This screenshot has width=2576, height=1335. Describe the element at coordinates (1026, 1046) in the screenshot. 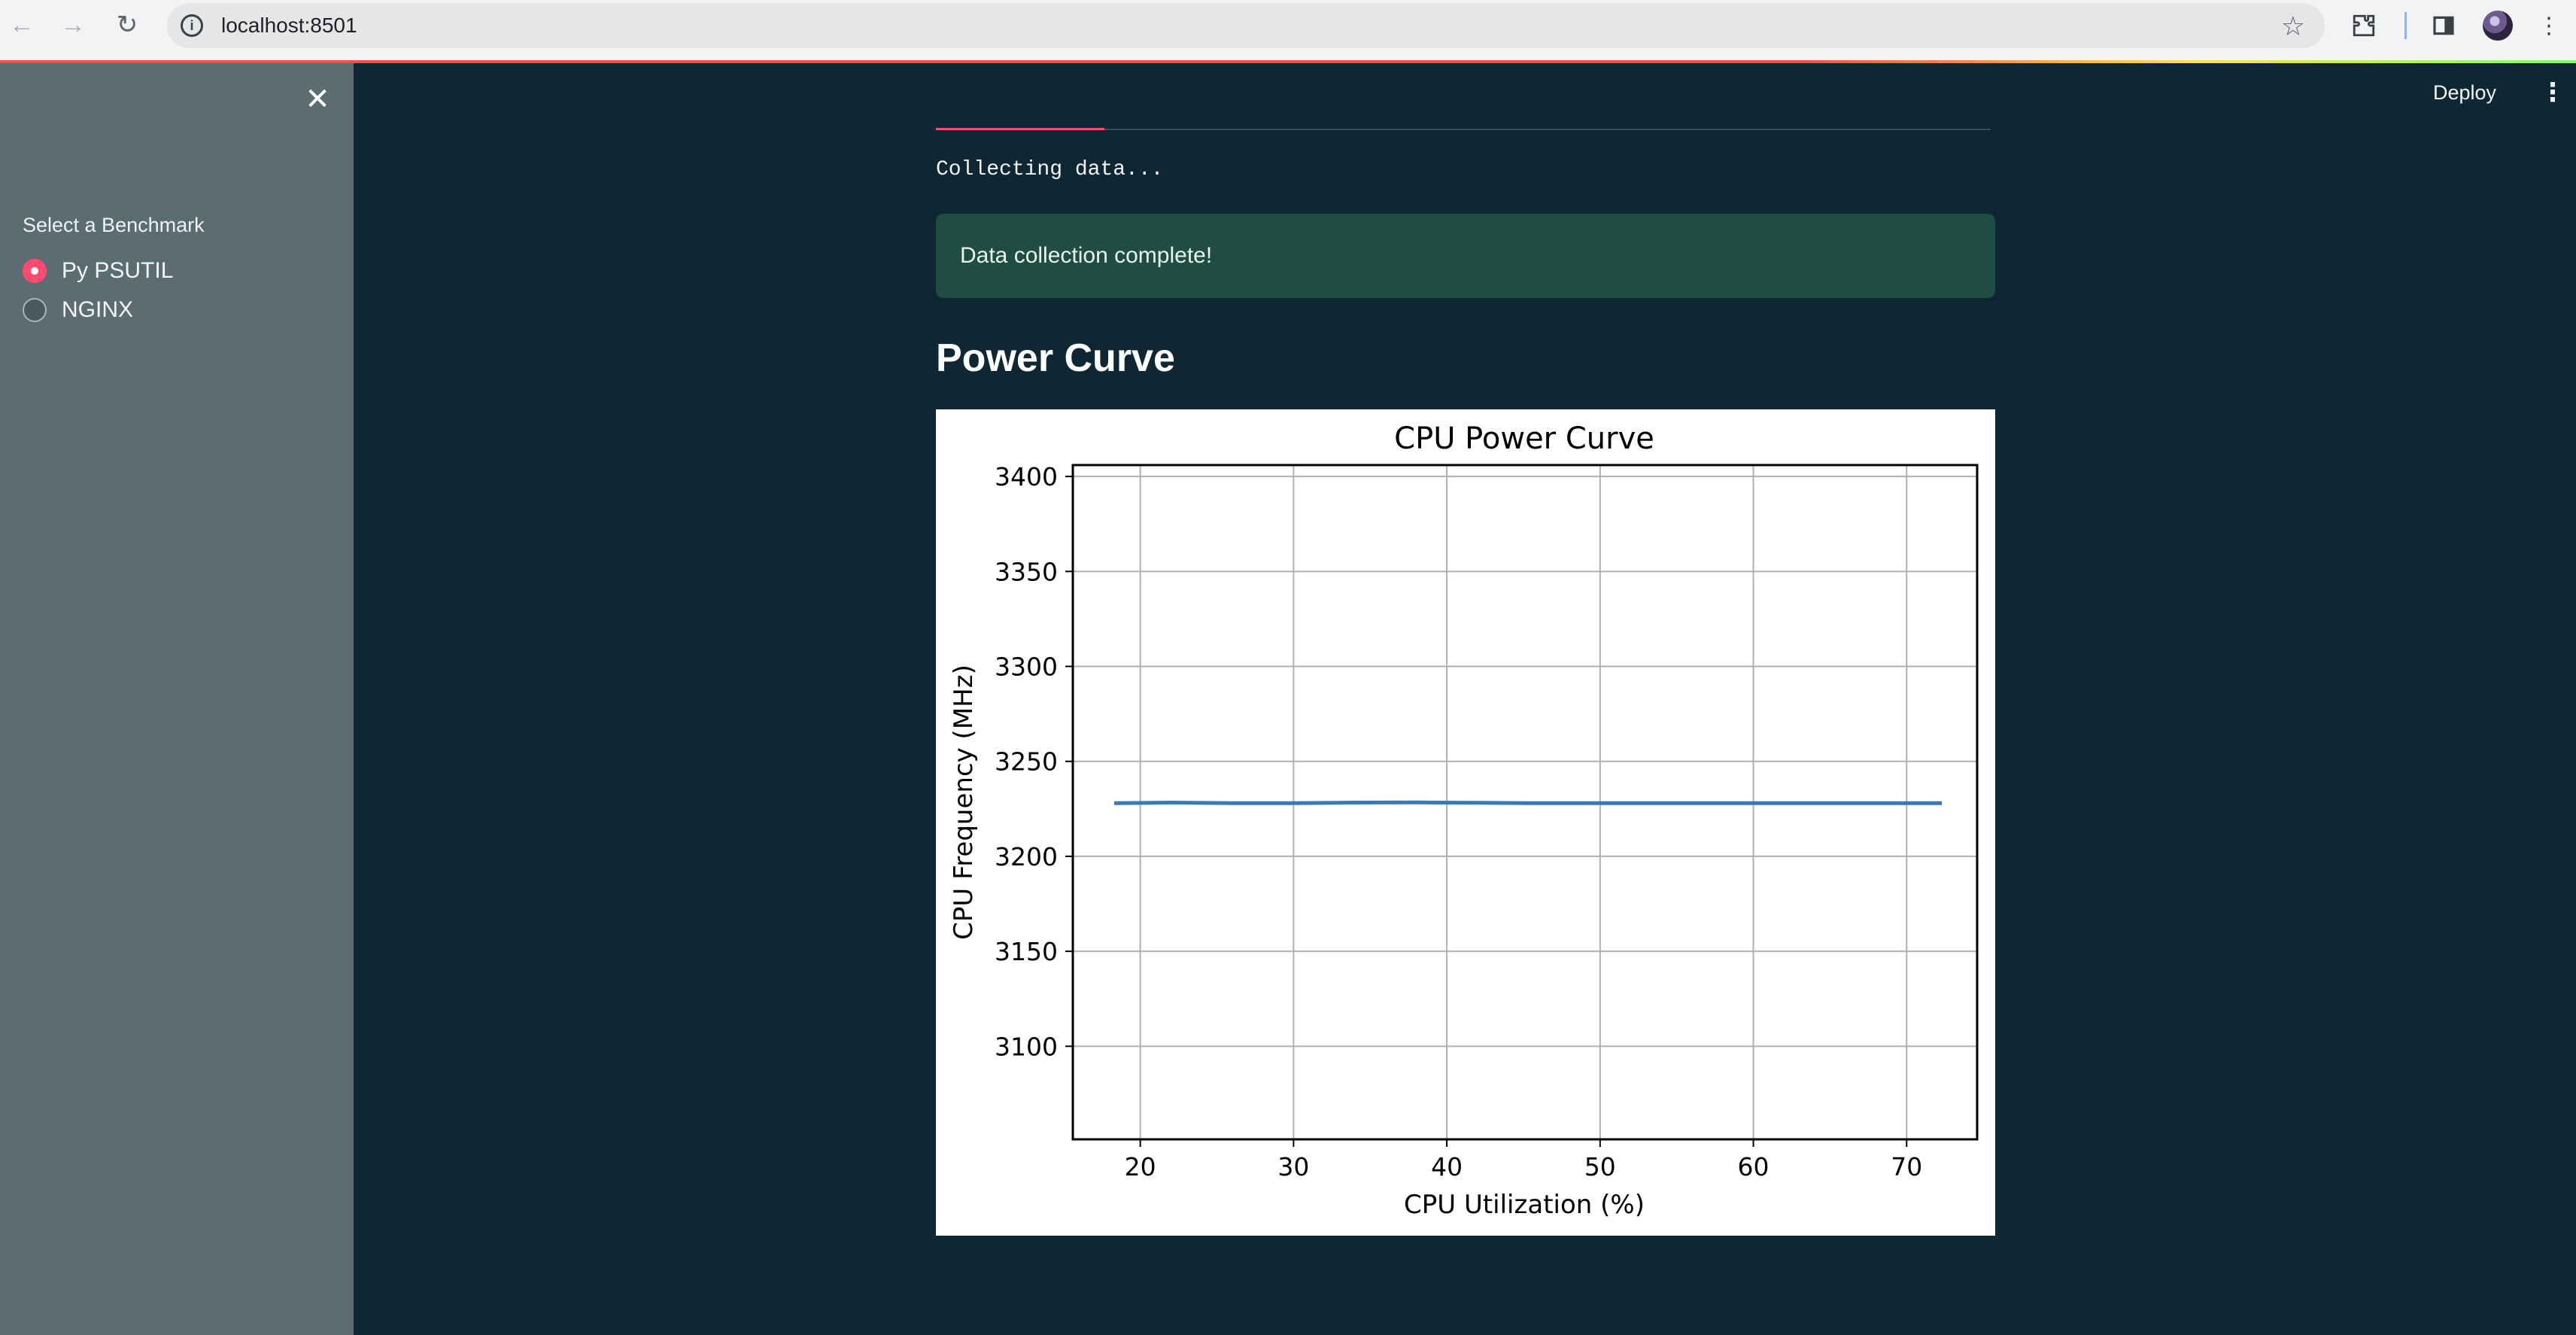

I see `y-tick-label: 3100` at that location.